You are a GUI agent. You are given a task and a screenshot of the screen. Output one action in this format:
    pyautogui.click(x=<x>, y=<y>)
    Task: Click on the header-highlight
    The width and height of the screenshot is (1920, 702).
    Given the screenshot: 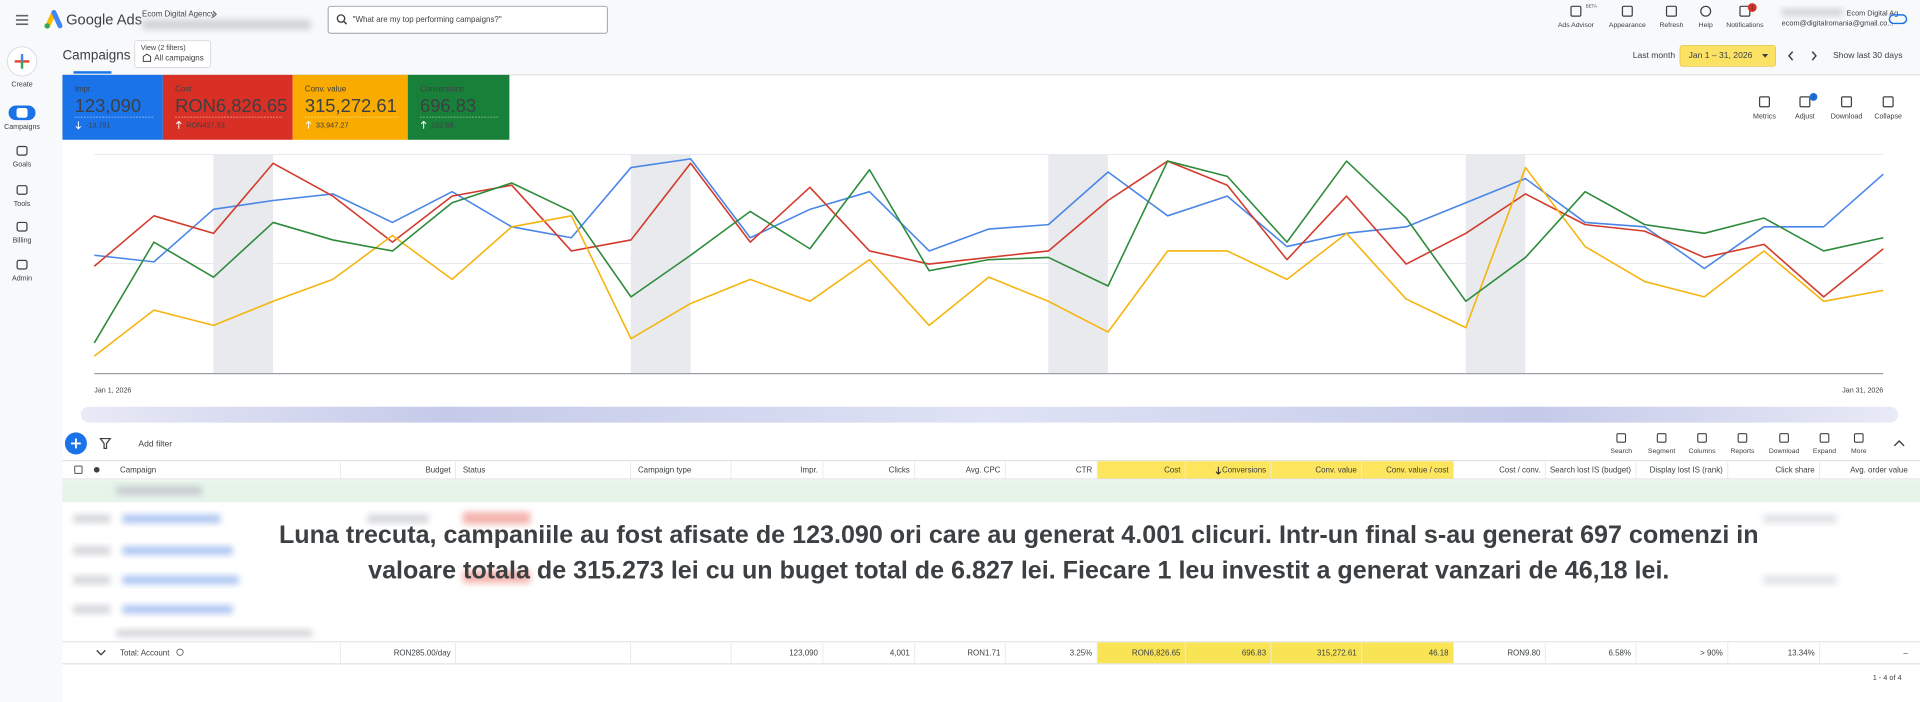 What is the action you would take?
    pyautogui.click(x=1407, y=470)
    